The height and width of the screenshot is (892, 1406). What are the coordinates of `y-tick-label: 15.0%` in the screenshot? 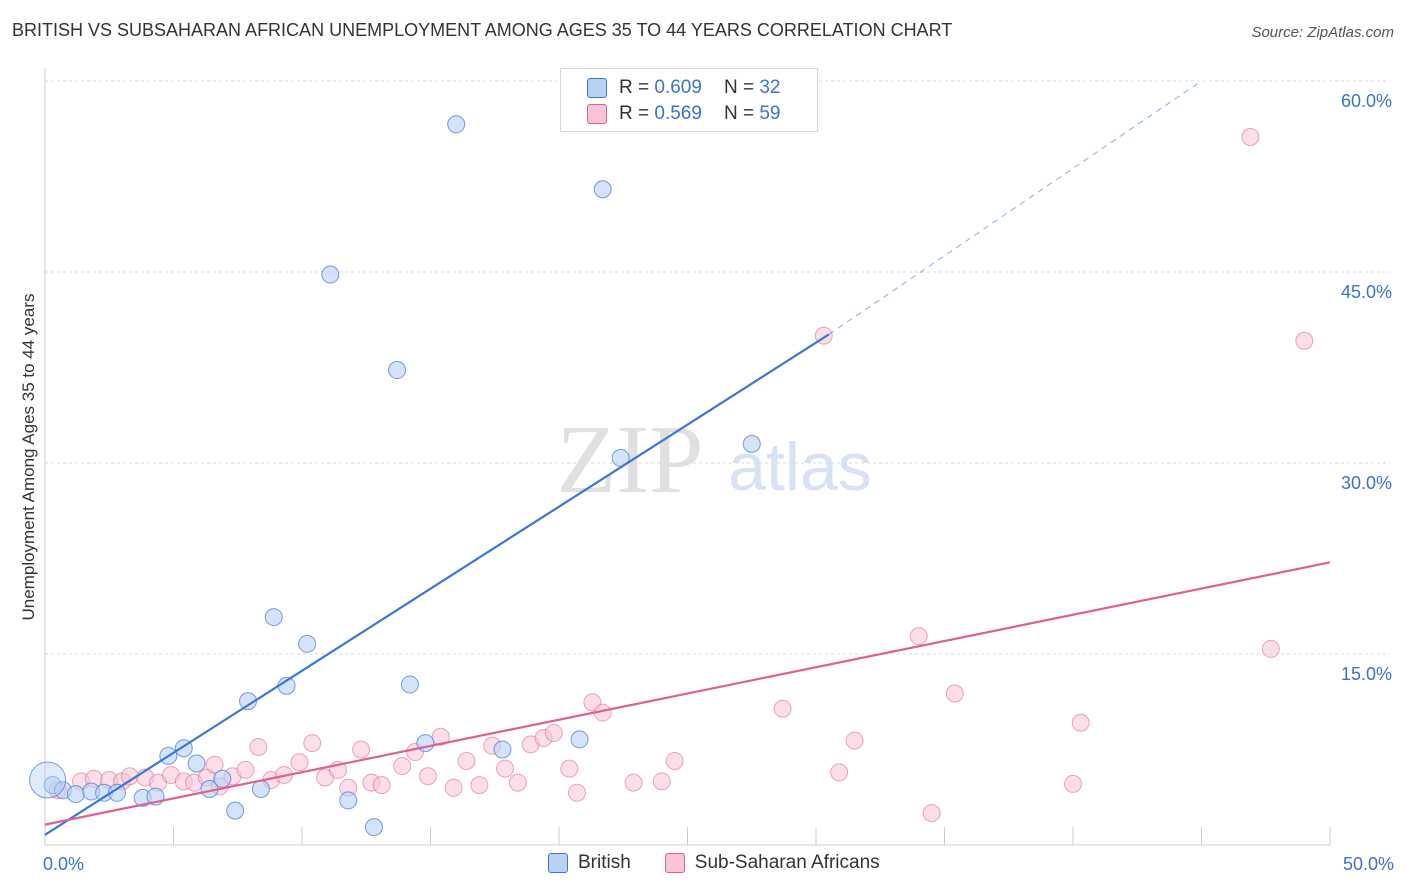 It's located at (1366, 674).